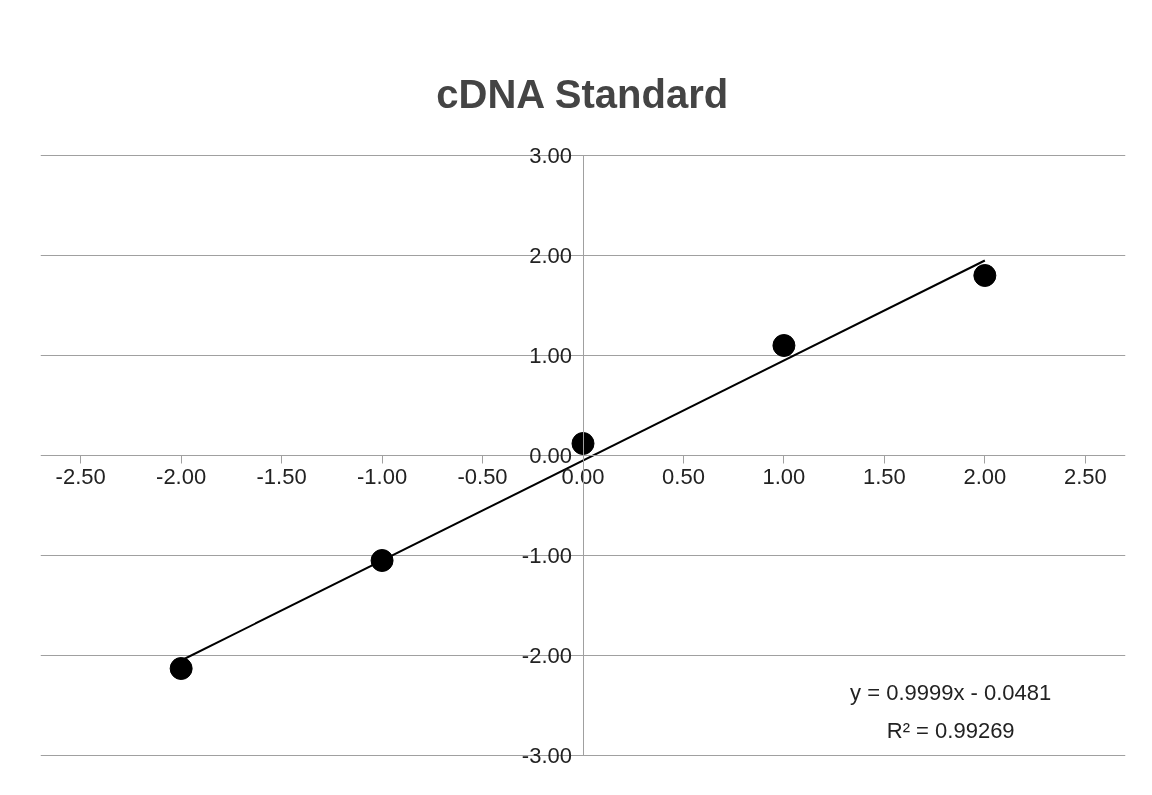 The width and height of the screenshot is (1152, 795). Describe the element at coordinates (181, 476) in the screenshot. I see `x-tick-label: -2.00` at that location.